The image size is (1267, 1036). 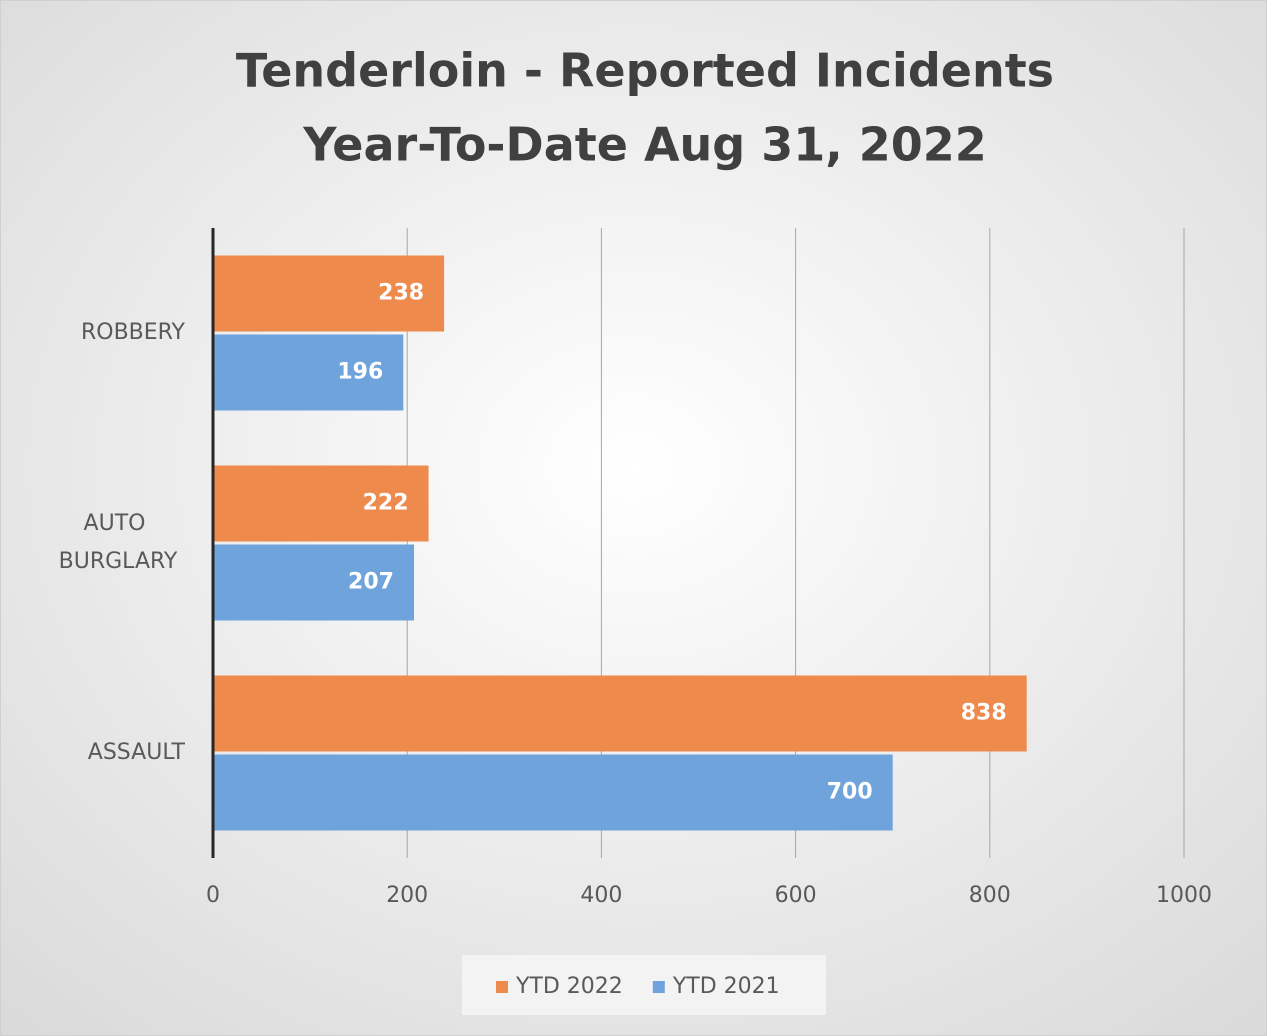 I want to click on legend-label: YTD 2022, so click(x=569, y=986).